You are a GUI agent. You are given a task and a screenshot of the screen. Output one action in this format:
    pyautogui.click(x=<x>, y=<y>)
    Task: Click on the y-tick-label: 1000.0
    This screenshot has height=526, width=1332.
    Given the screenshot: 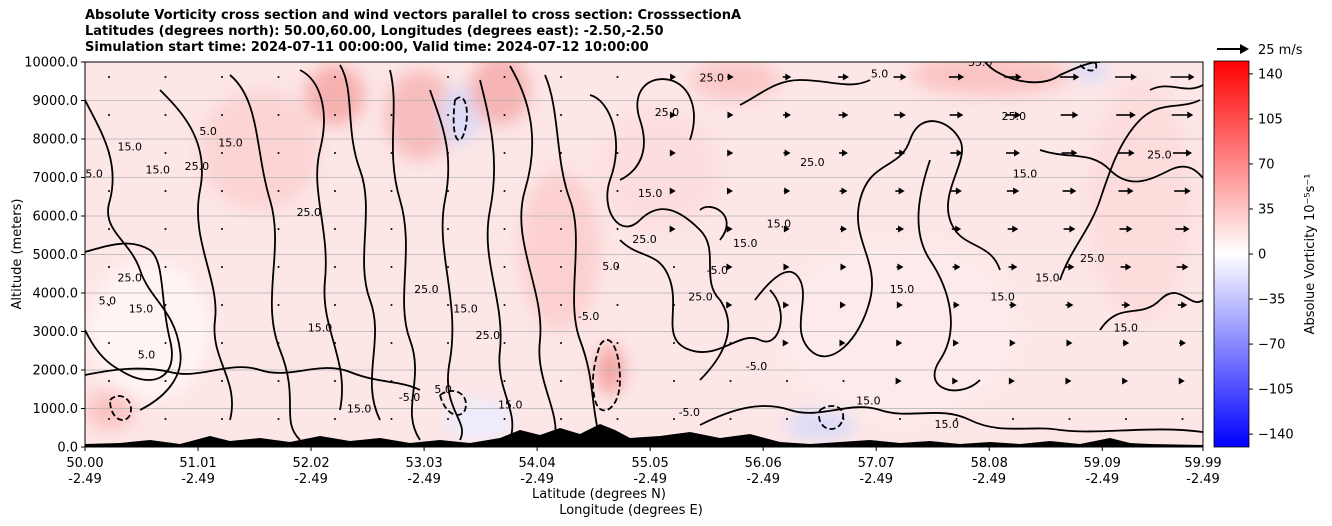 What is the action you would take?
    pyautogui.click(x=56, y=409)
    